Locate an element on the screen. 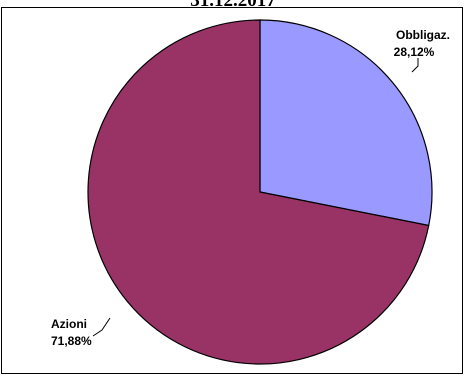 The image size is (466, 376). slice-label-obbligaz: Obbligaz. is located at coordinates (423, 35).